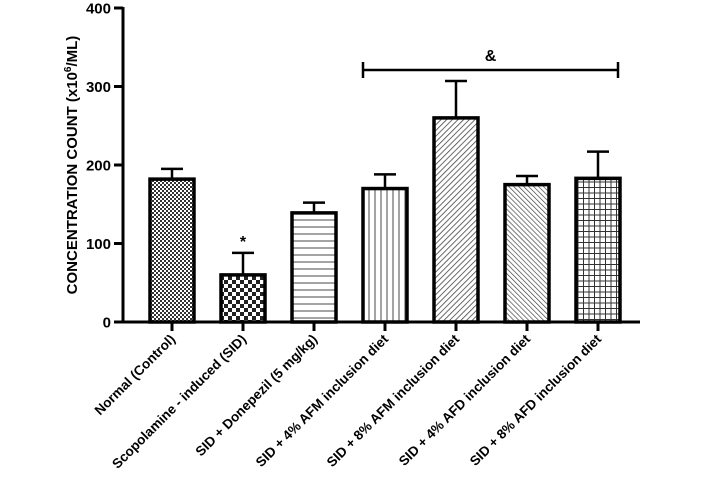 This screenshot has width=706, height=497. Describe the element at coordinates (243, 242) in the screenshot. I see `significance-marker: *` at that location.